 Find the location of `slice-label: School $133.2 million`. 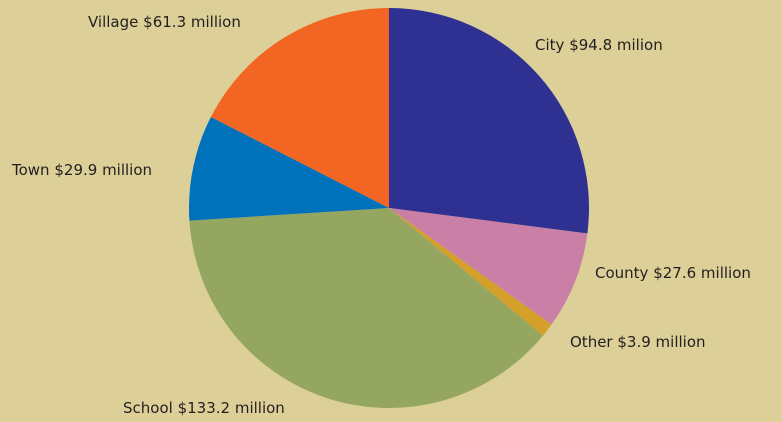

slice-label: School $133.2 million is located at coordinates (204, 408).